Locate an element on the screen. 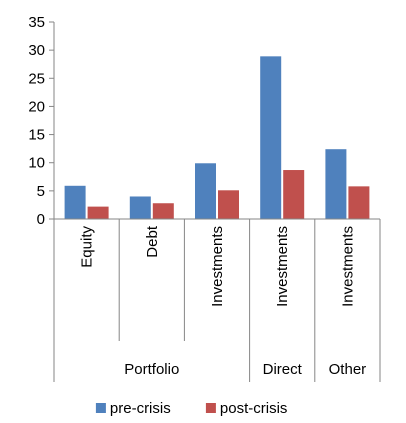  y-tick-label: 25 is located at coordinates (36, 78).